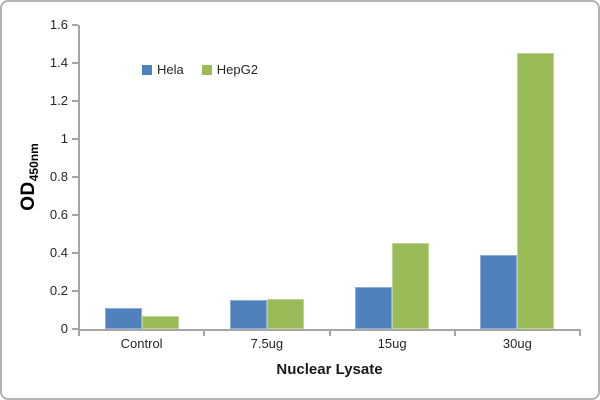 This screenshot has width=600, height=400. I want to click on y-tick-label: 0, so click(64, 328).